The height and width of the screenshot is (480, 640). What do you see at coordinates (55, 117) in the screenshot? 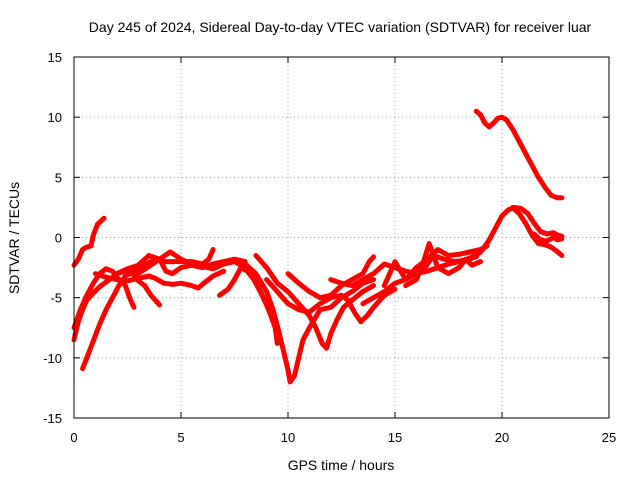
I see `y-tick-label: 10` at bounding box center [55, 117].